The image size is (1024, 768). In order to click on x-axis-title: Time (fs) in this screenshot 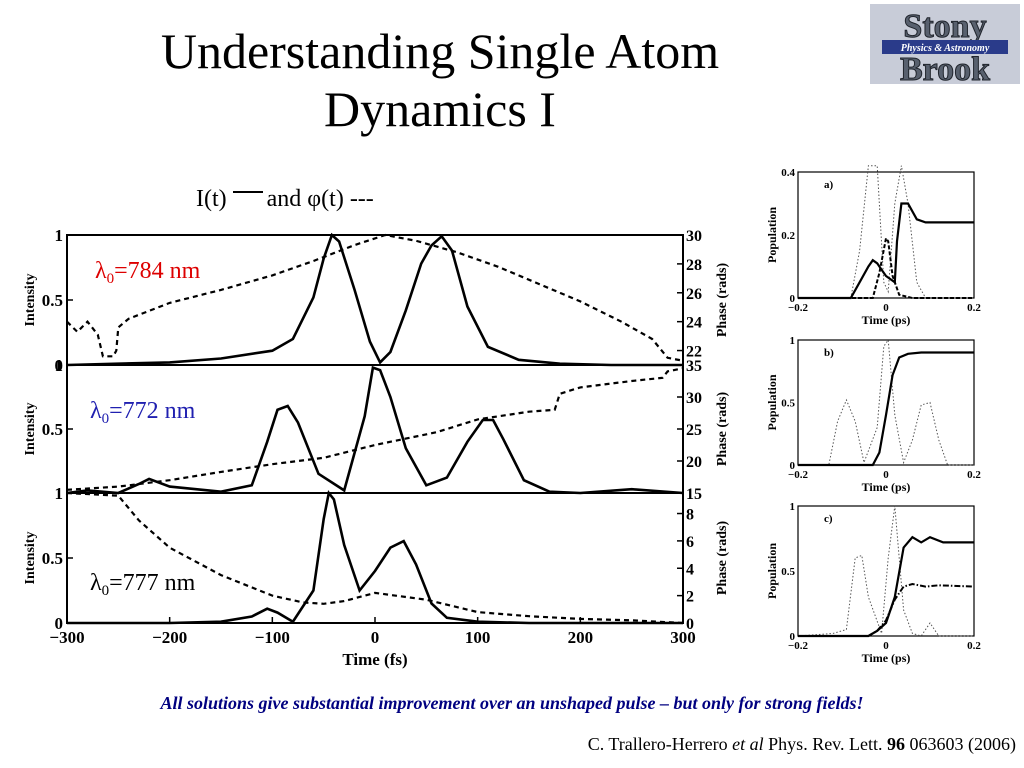, I will do `click(374, 659)`.